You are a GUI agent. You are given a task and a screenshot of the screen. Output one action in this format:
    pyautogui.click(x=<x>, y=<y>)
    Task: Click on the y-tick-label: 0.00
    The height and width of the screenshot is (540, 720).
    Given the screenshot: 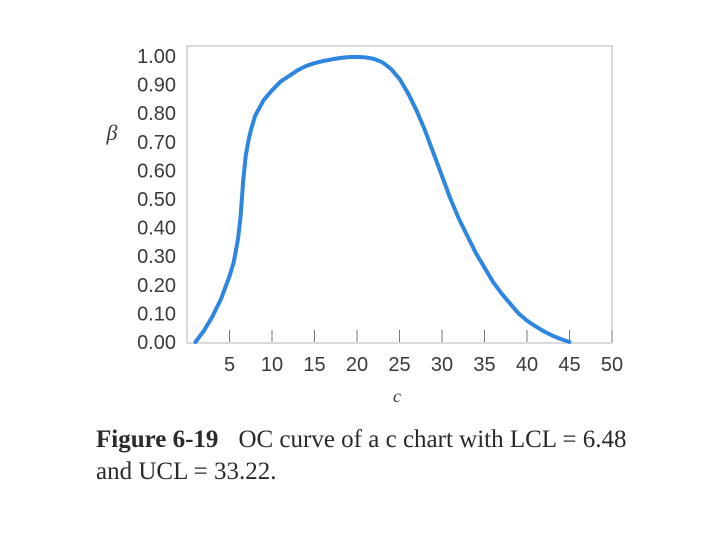 What is the action you would take?
    pyautogui.click(x=156, y=343)
    